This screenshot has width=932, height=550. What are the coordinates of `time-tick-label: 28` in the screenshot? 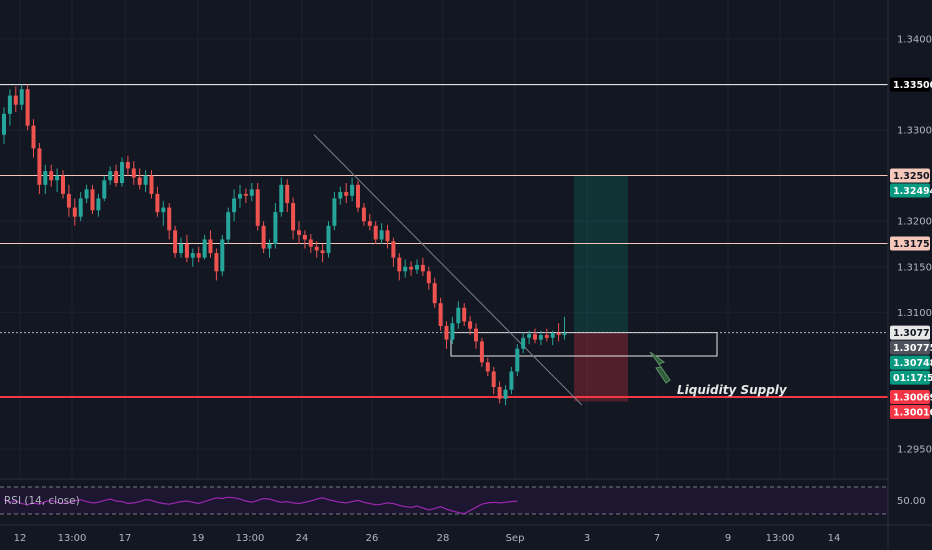 It's located at (443, 538).